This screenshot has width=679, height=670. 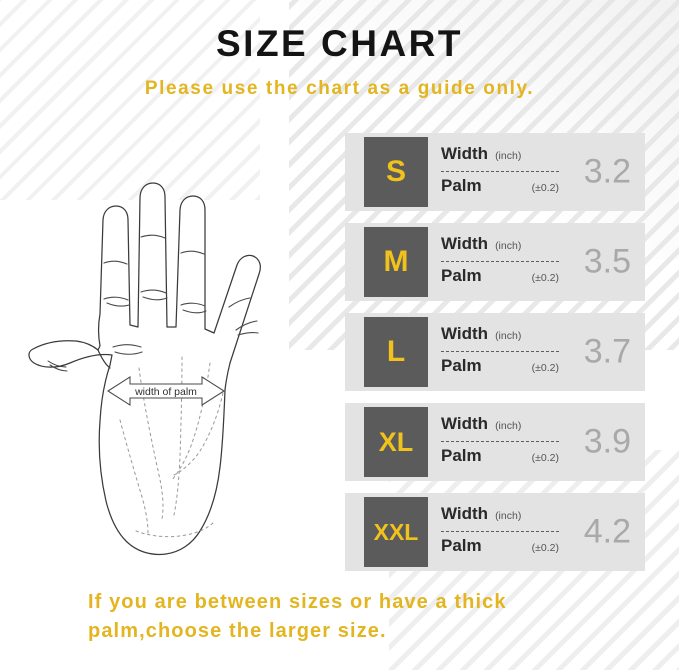 I want to click on size-value: 4.2, so click(x=607, y=531).